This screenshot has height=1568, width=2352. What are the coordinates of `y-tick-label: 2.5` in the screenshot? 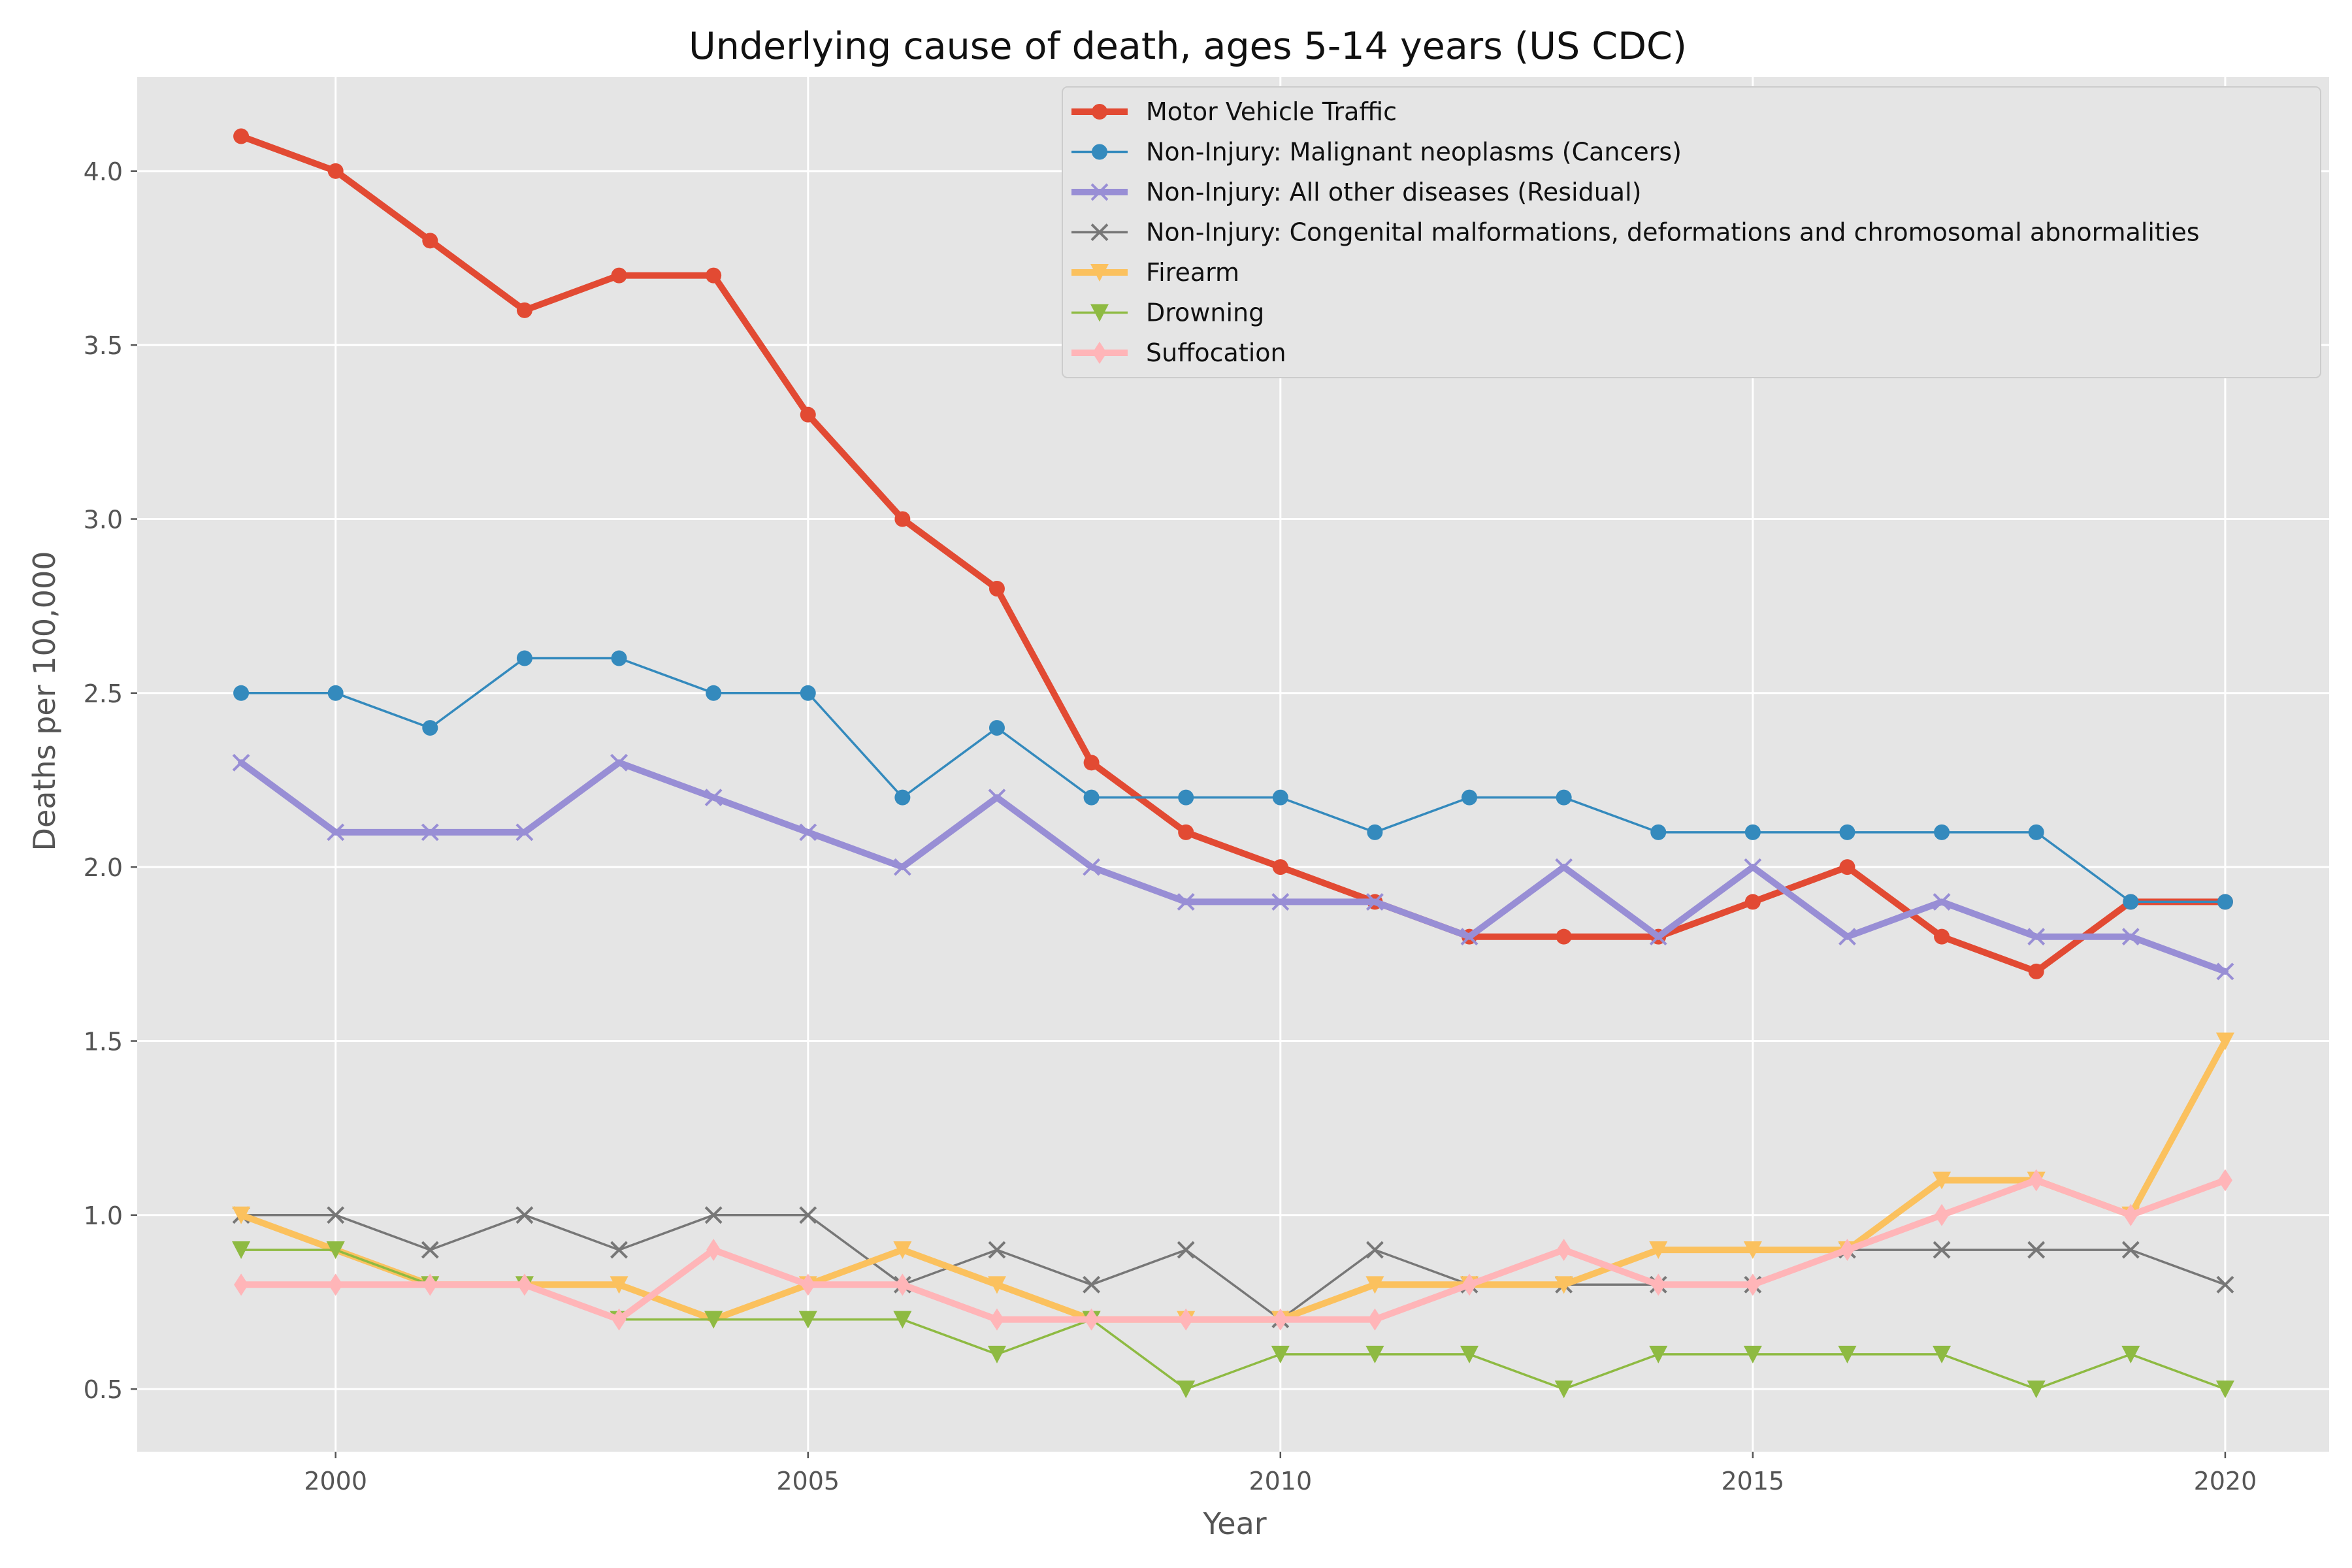 It's located at (103, 693).